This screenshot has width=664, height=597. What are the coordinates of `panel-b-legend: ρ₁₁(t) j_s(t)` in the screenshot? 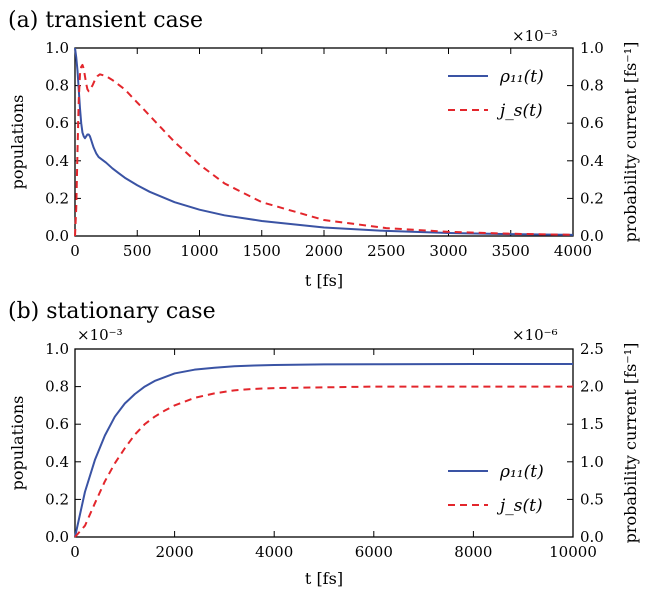 It's located at (496, 489).